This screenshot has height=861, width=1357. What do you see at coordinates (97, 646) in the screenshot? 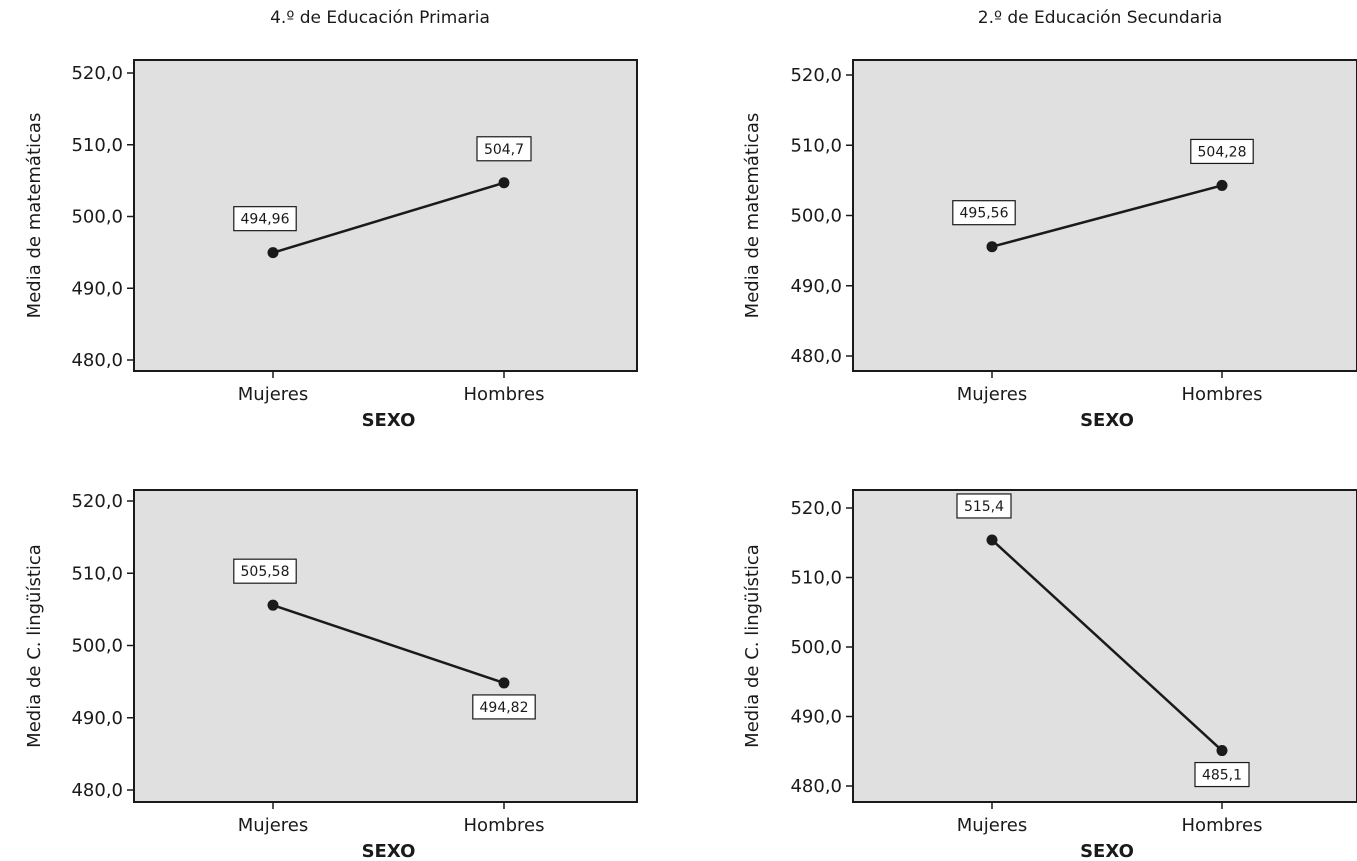
I see `chart-3-ytick-label: 500,0` at bounding box center [97, 646].